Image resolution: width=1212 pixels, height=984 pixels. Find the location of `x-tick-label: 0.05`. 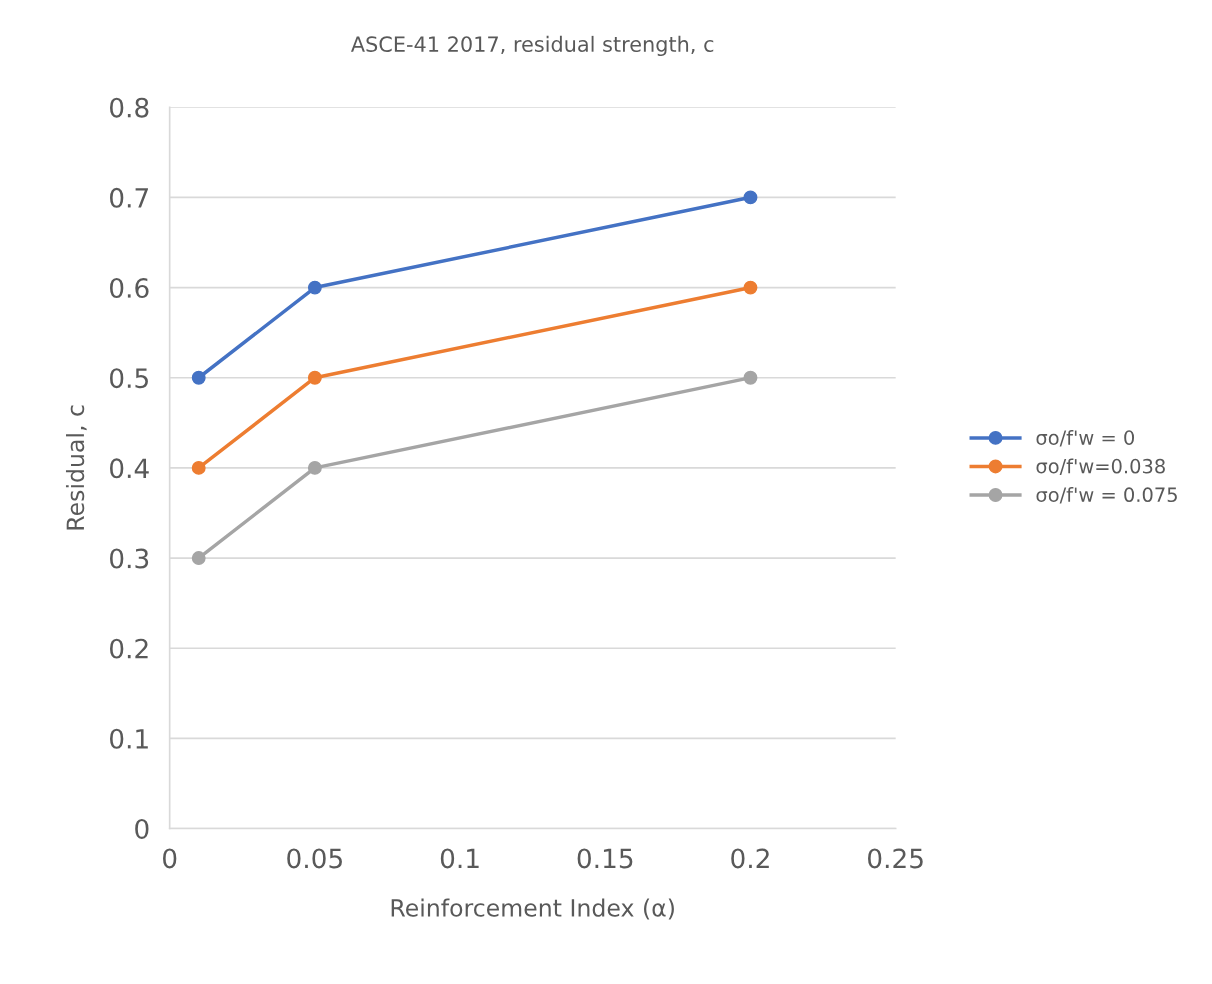

x-tick-label: 0.05 is located at coordinates (314, 858).